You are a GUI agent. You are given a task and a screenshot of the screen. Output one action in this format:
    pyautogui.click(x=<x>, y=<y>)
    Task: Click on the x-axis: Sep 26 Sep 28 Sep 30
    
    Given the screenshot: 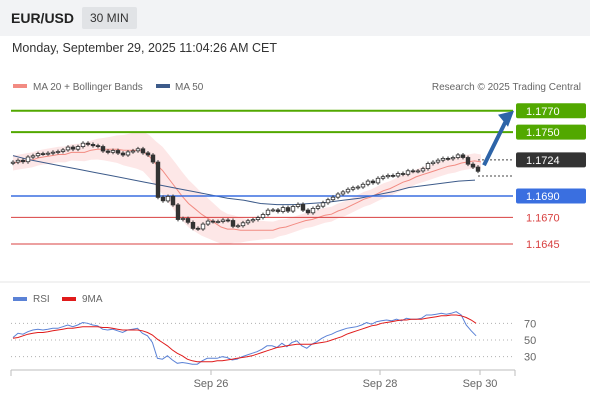 What is the action you would take?
    pyautogui.click(x=263, y=379)
    